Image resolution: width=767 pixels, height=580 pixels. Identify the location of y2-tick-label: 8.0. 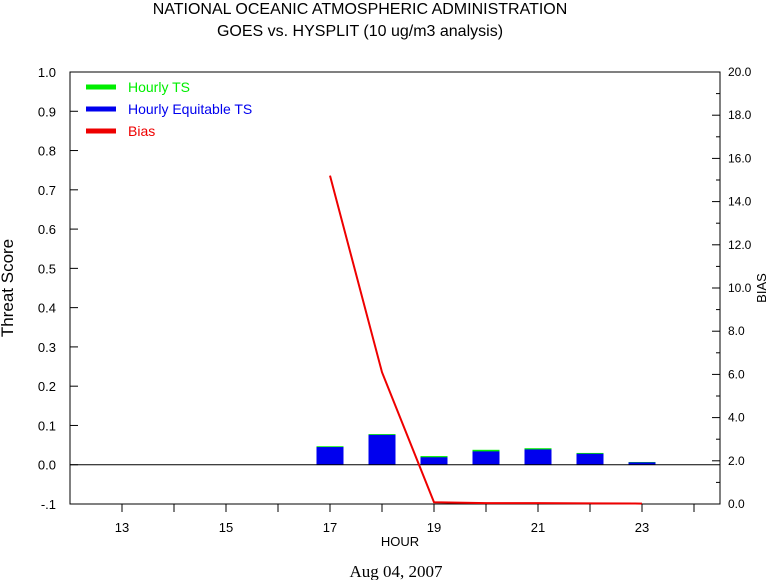
(736, 331).